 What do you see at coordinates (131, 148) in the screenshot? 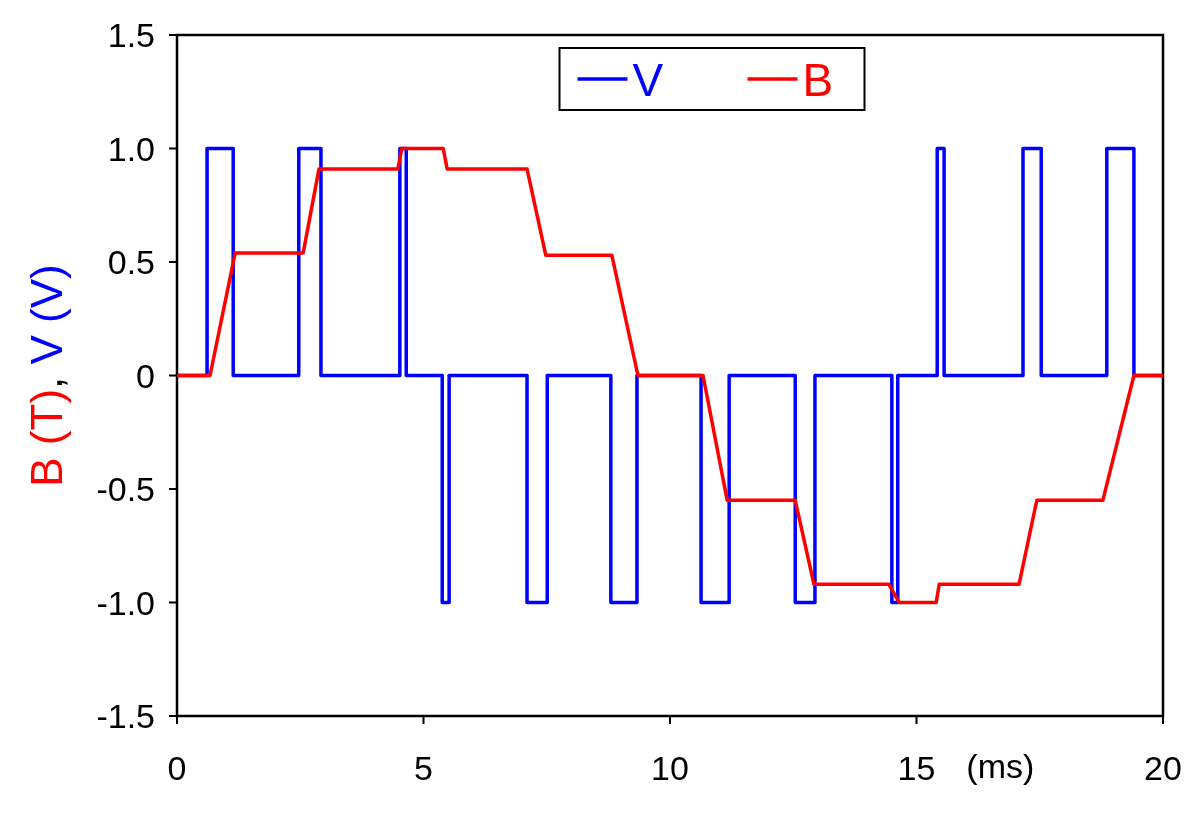
I see `y-tick-label: 1.0` at bounding box center [131, 148].